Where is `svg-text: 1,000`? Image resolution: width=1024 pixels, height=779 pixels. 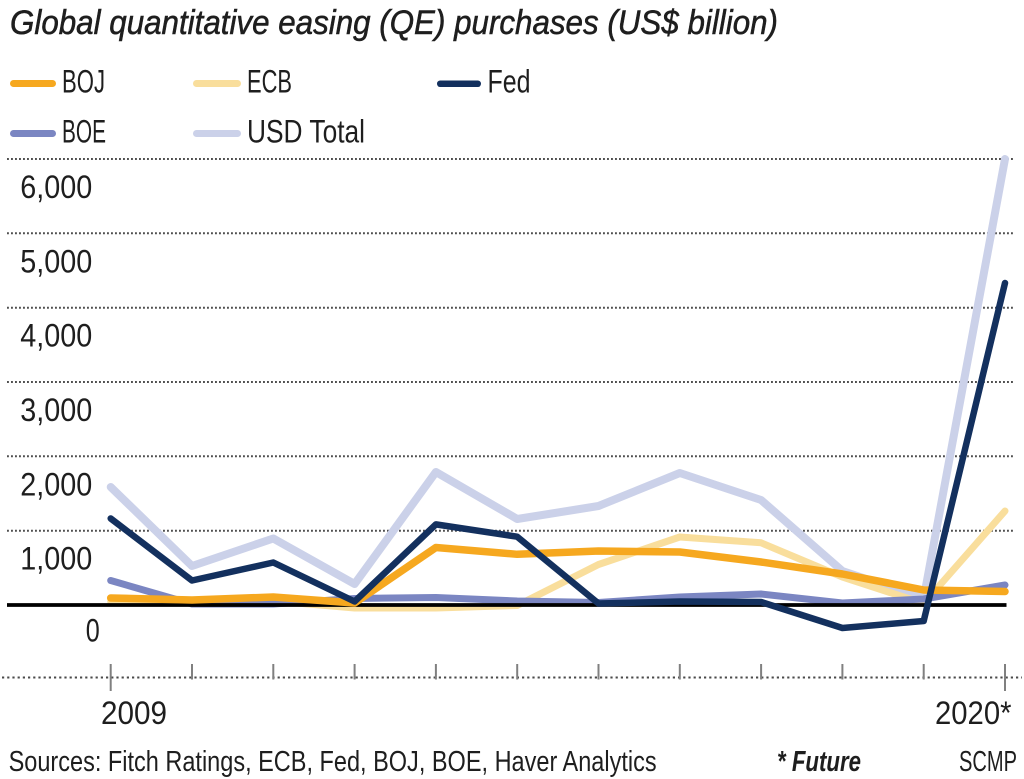
svg-text: 1,000 is located at coordinates (56, 559).